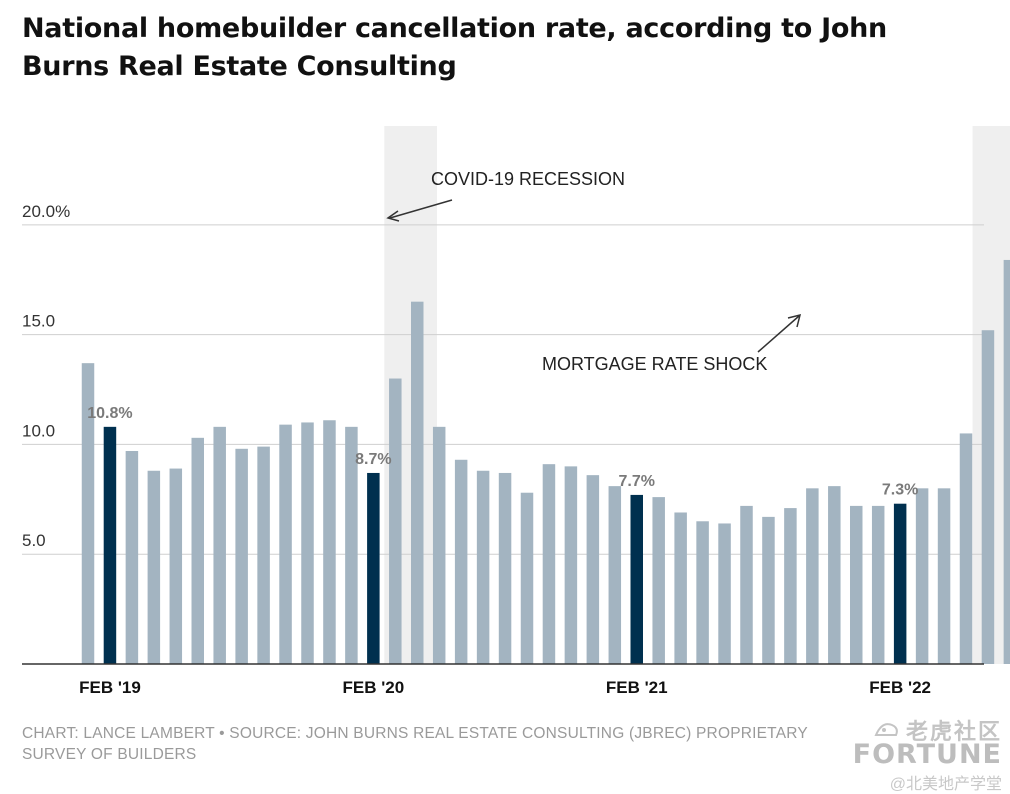  I want to click on watermark-logo-icon, so click(887, 730).